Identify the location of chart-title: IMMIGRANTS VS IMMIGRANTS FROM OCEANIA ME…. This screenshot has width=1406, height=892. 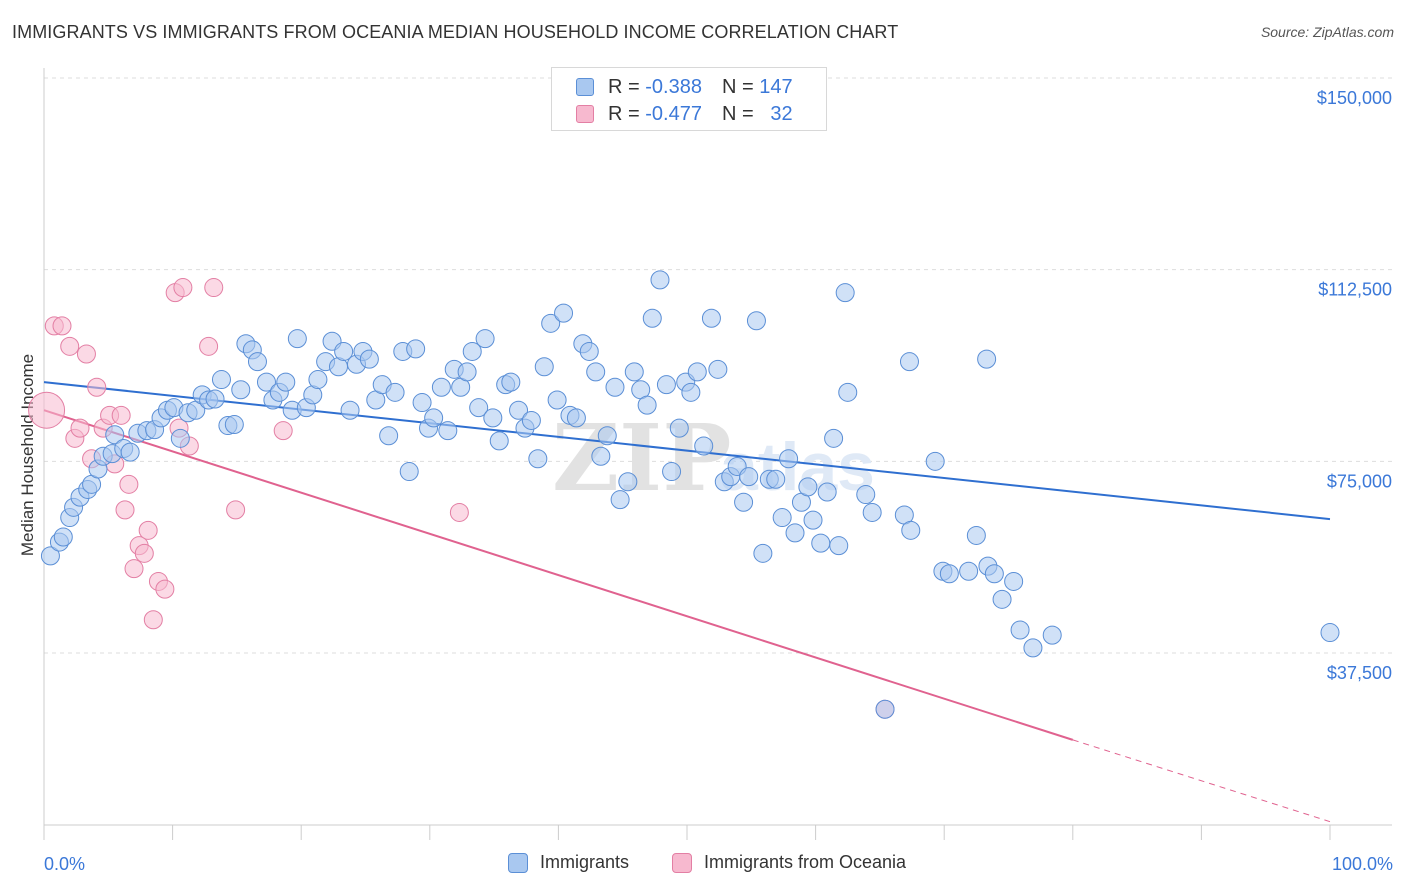
(455, 32).